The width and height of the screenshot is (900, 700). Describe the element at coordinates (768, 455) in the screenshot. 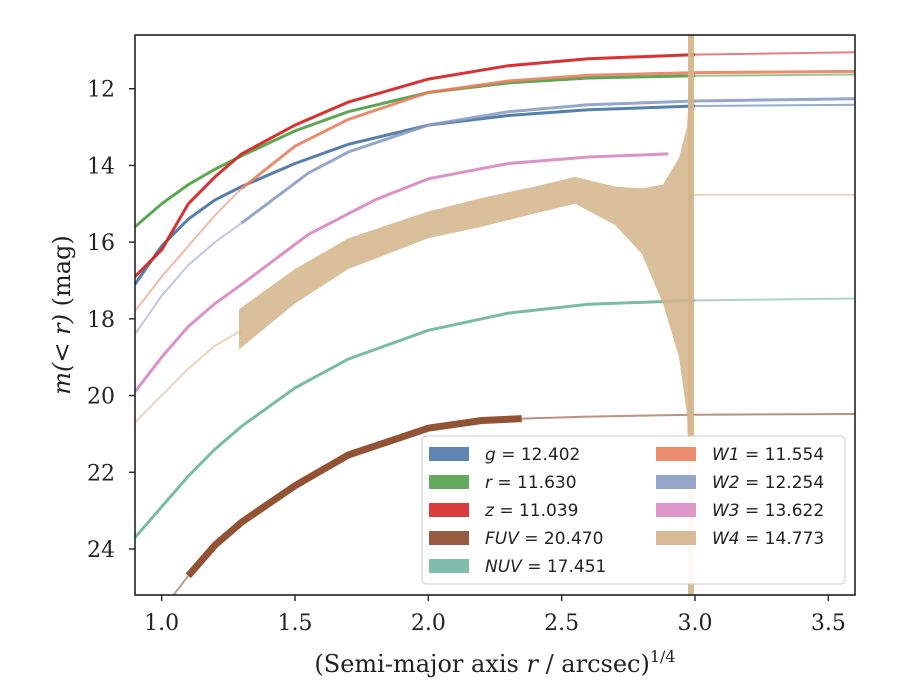

I see `legend-label-w1: W1 = 11.554` at that location.